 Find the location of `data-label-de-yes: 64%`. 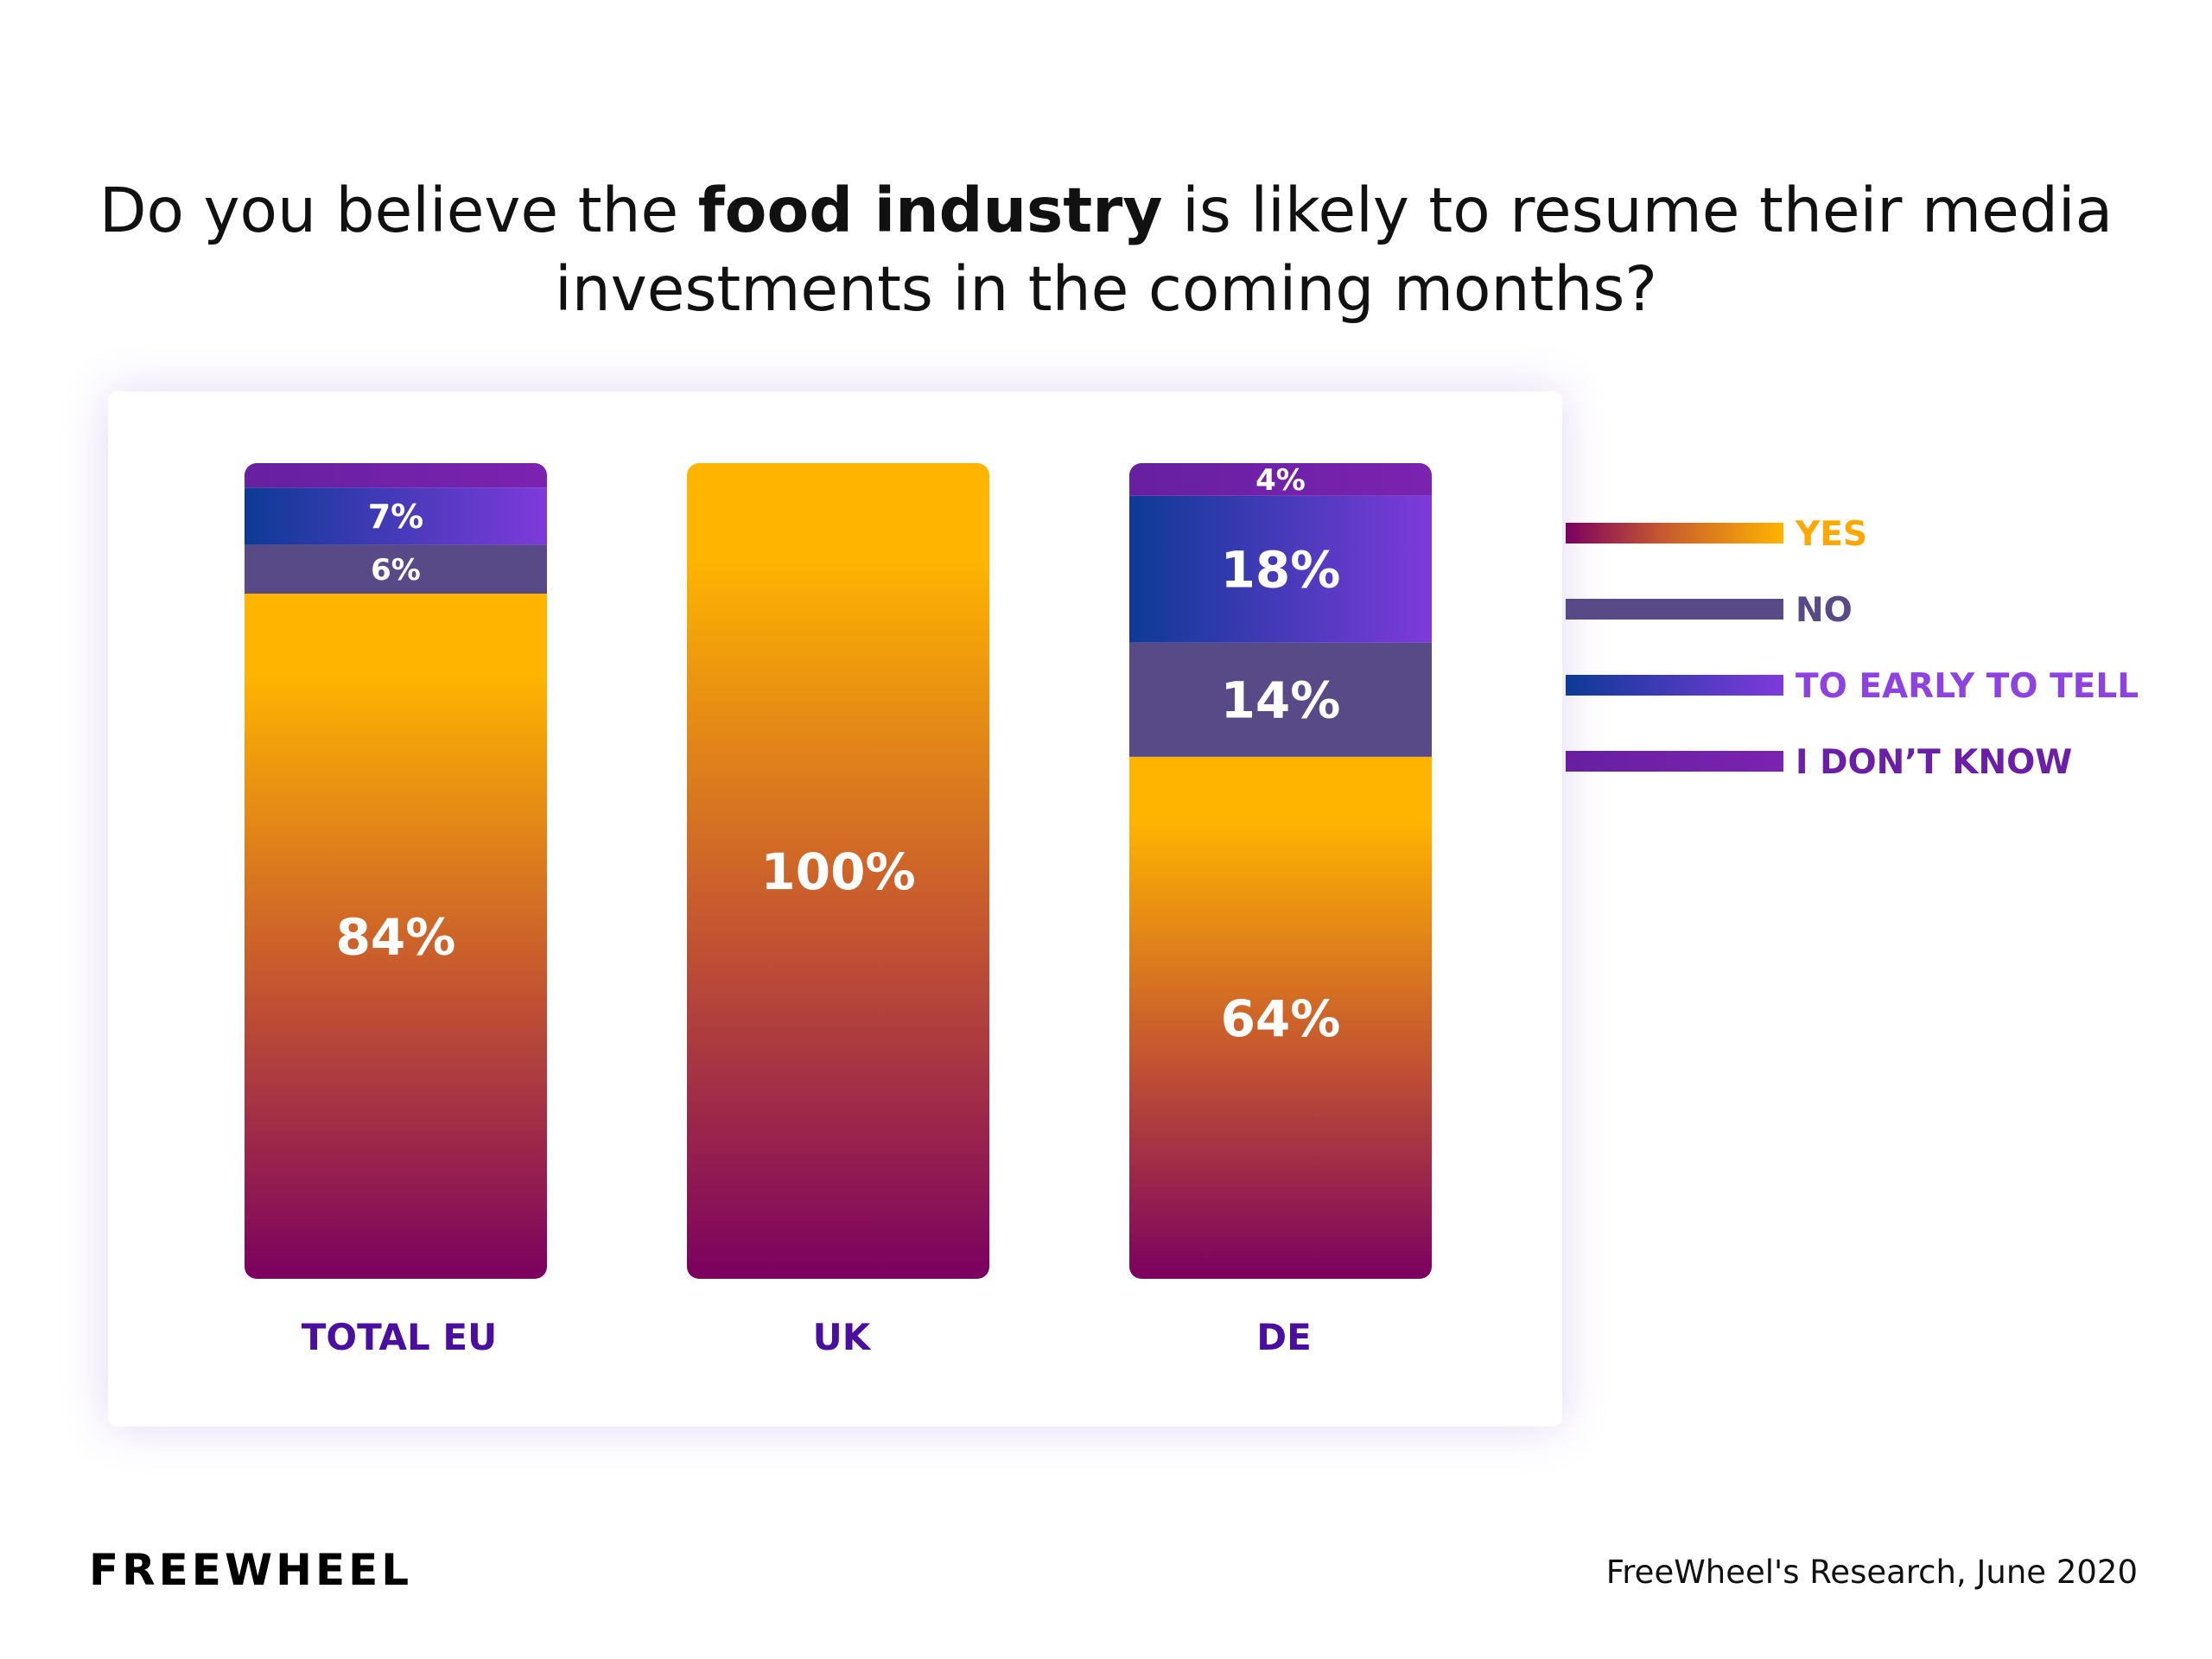

data-label-de-yes: 64% is located at coordinates (1281, 1018).